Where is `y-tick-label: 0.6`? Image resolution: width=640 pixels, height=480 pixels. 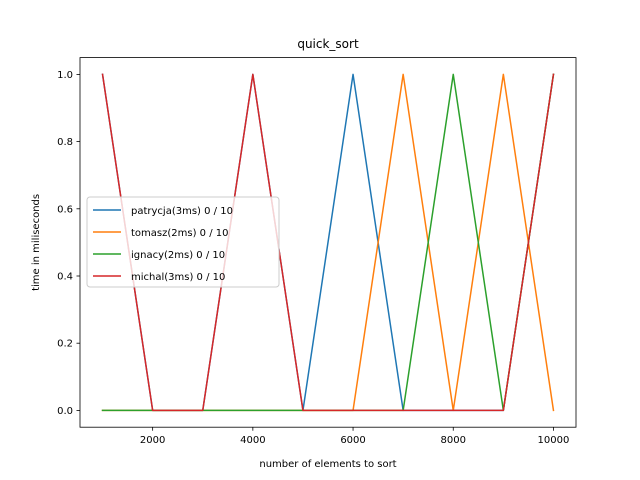 y-tick-label: 0.6 is located at coordinates (65, 209).